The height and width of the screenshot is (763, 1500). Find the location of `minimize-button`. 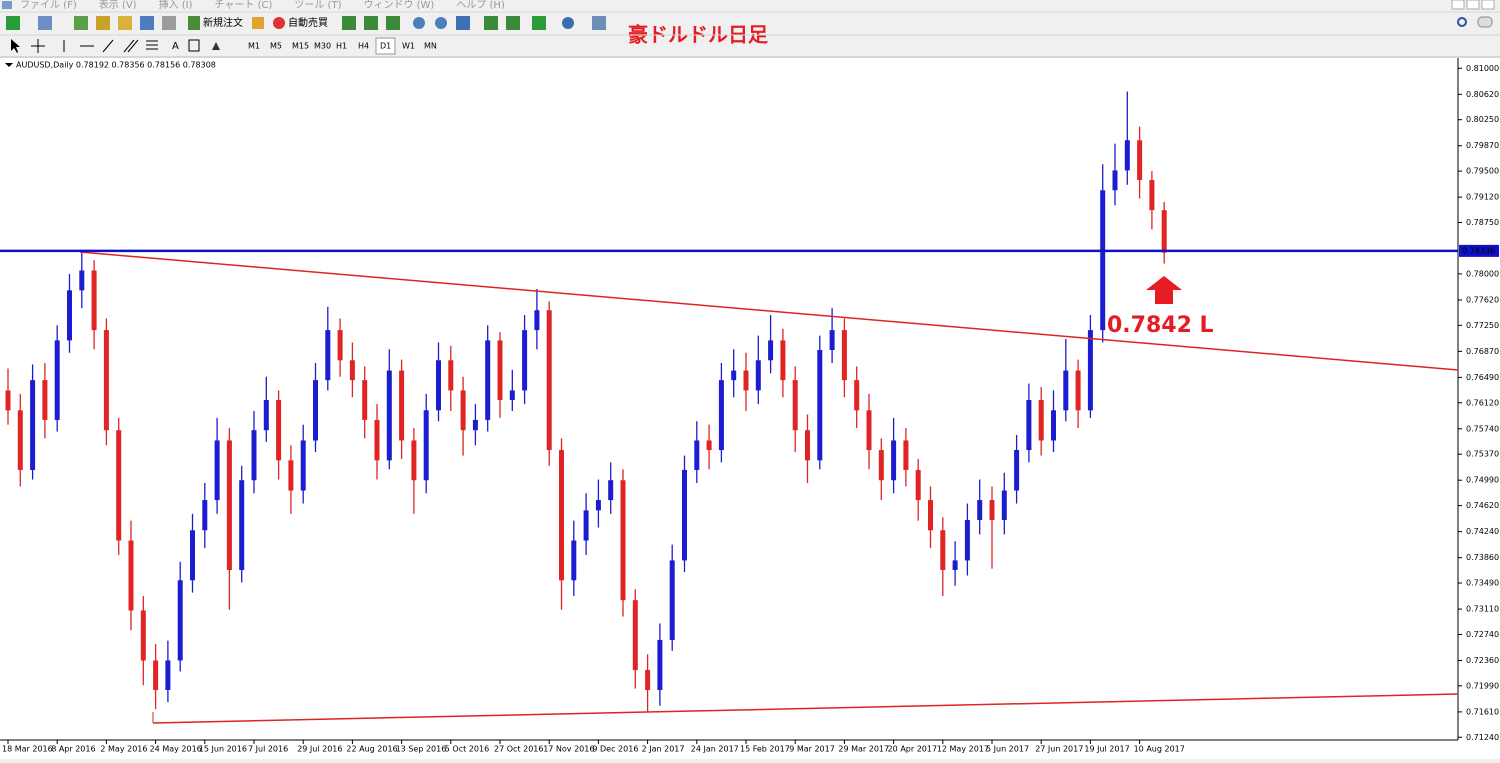

minimize-button is located at coordinates (1458, 5).